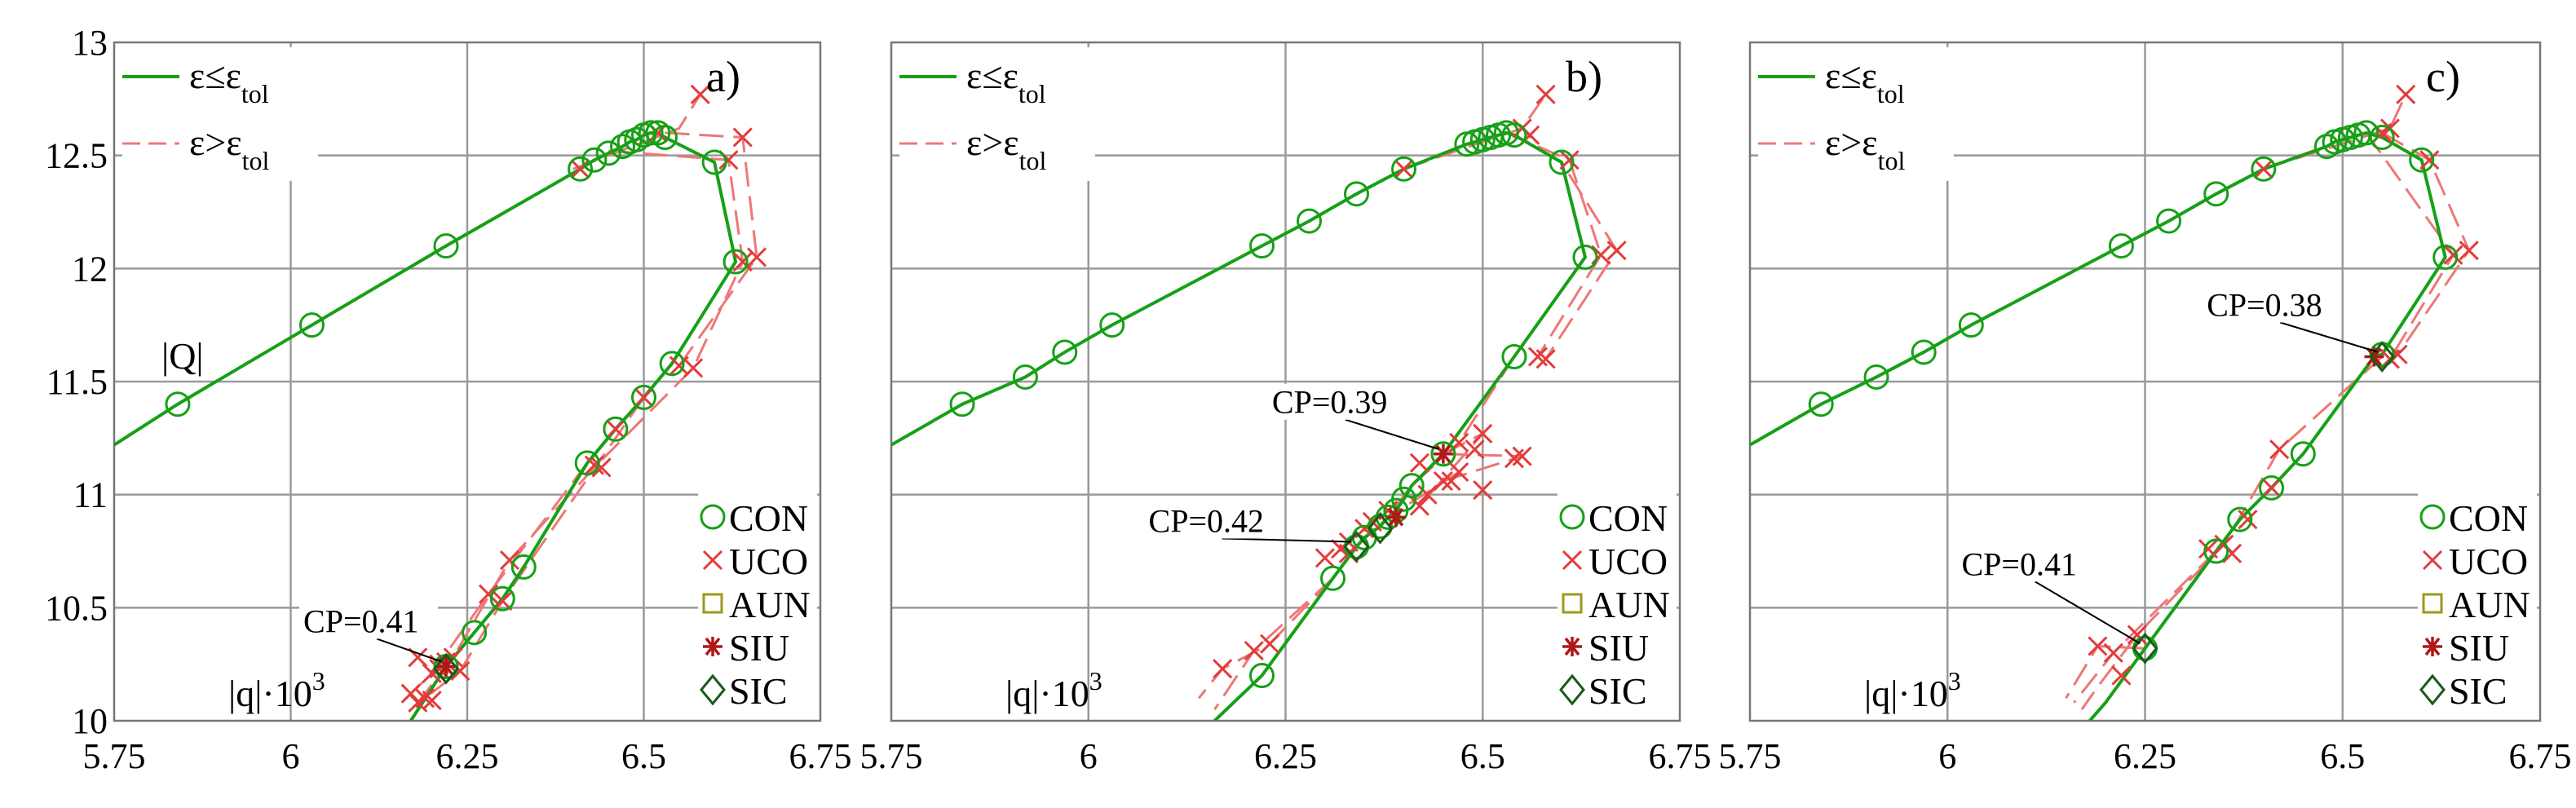 Image resolution: width=2576 pixels, height=808 pixels. I want to click on point-siu, so click(446, 667).